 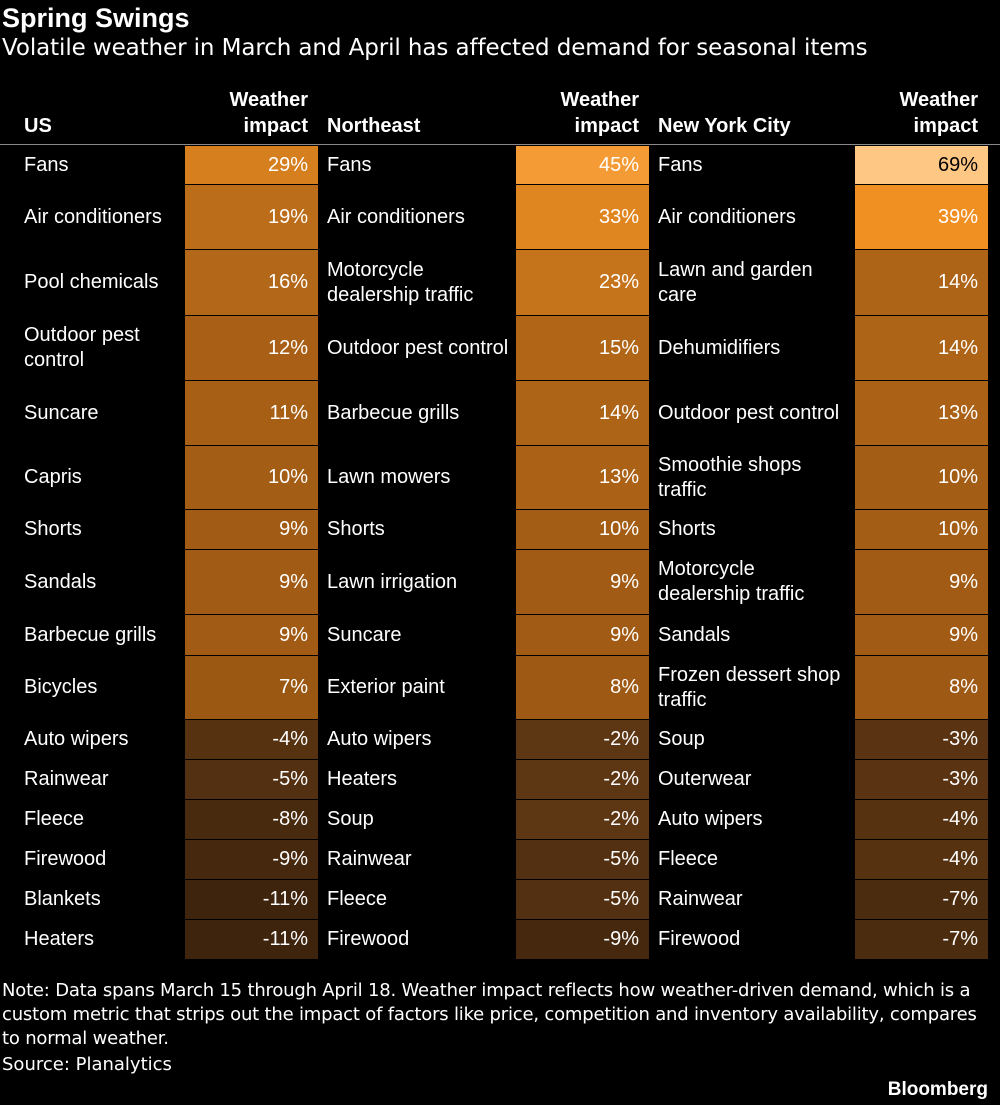 I want to click on region-0-value-cell: 12%, so click(x=251, y=348).